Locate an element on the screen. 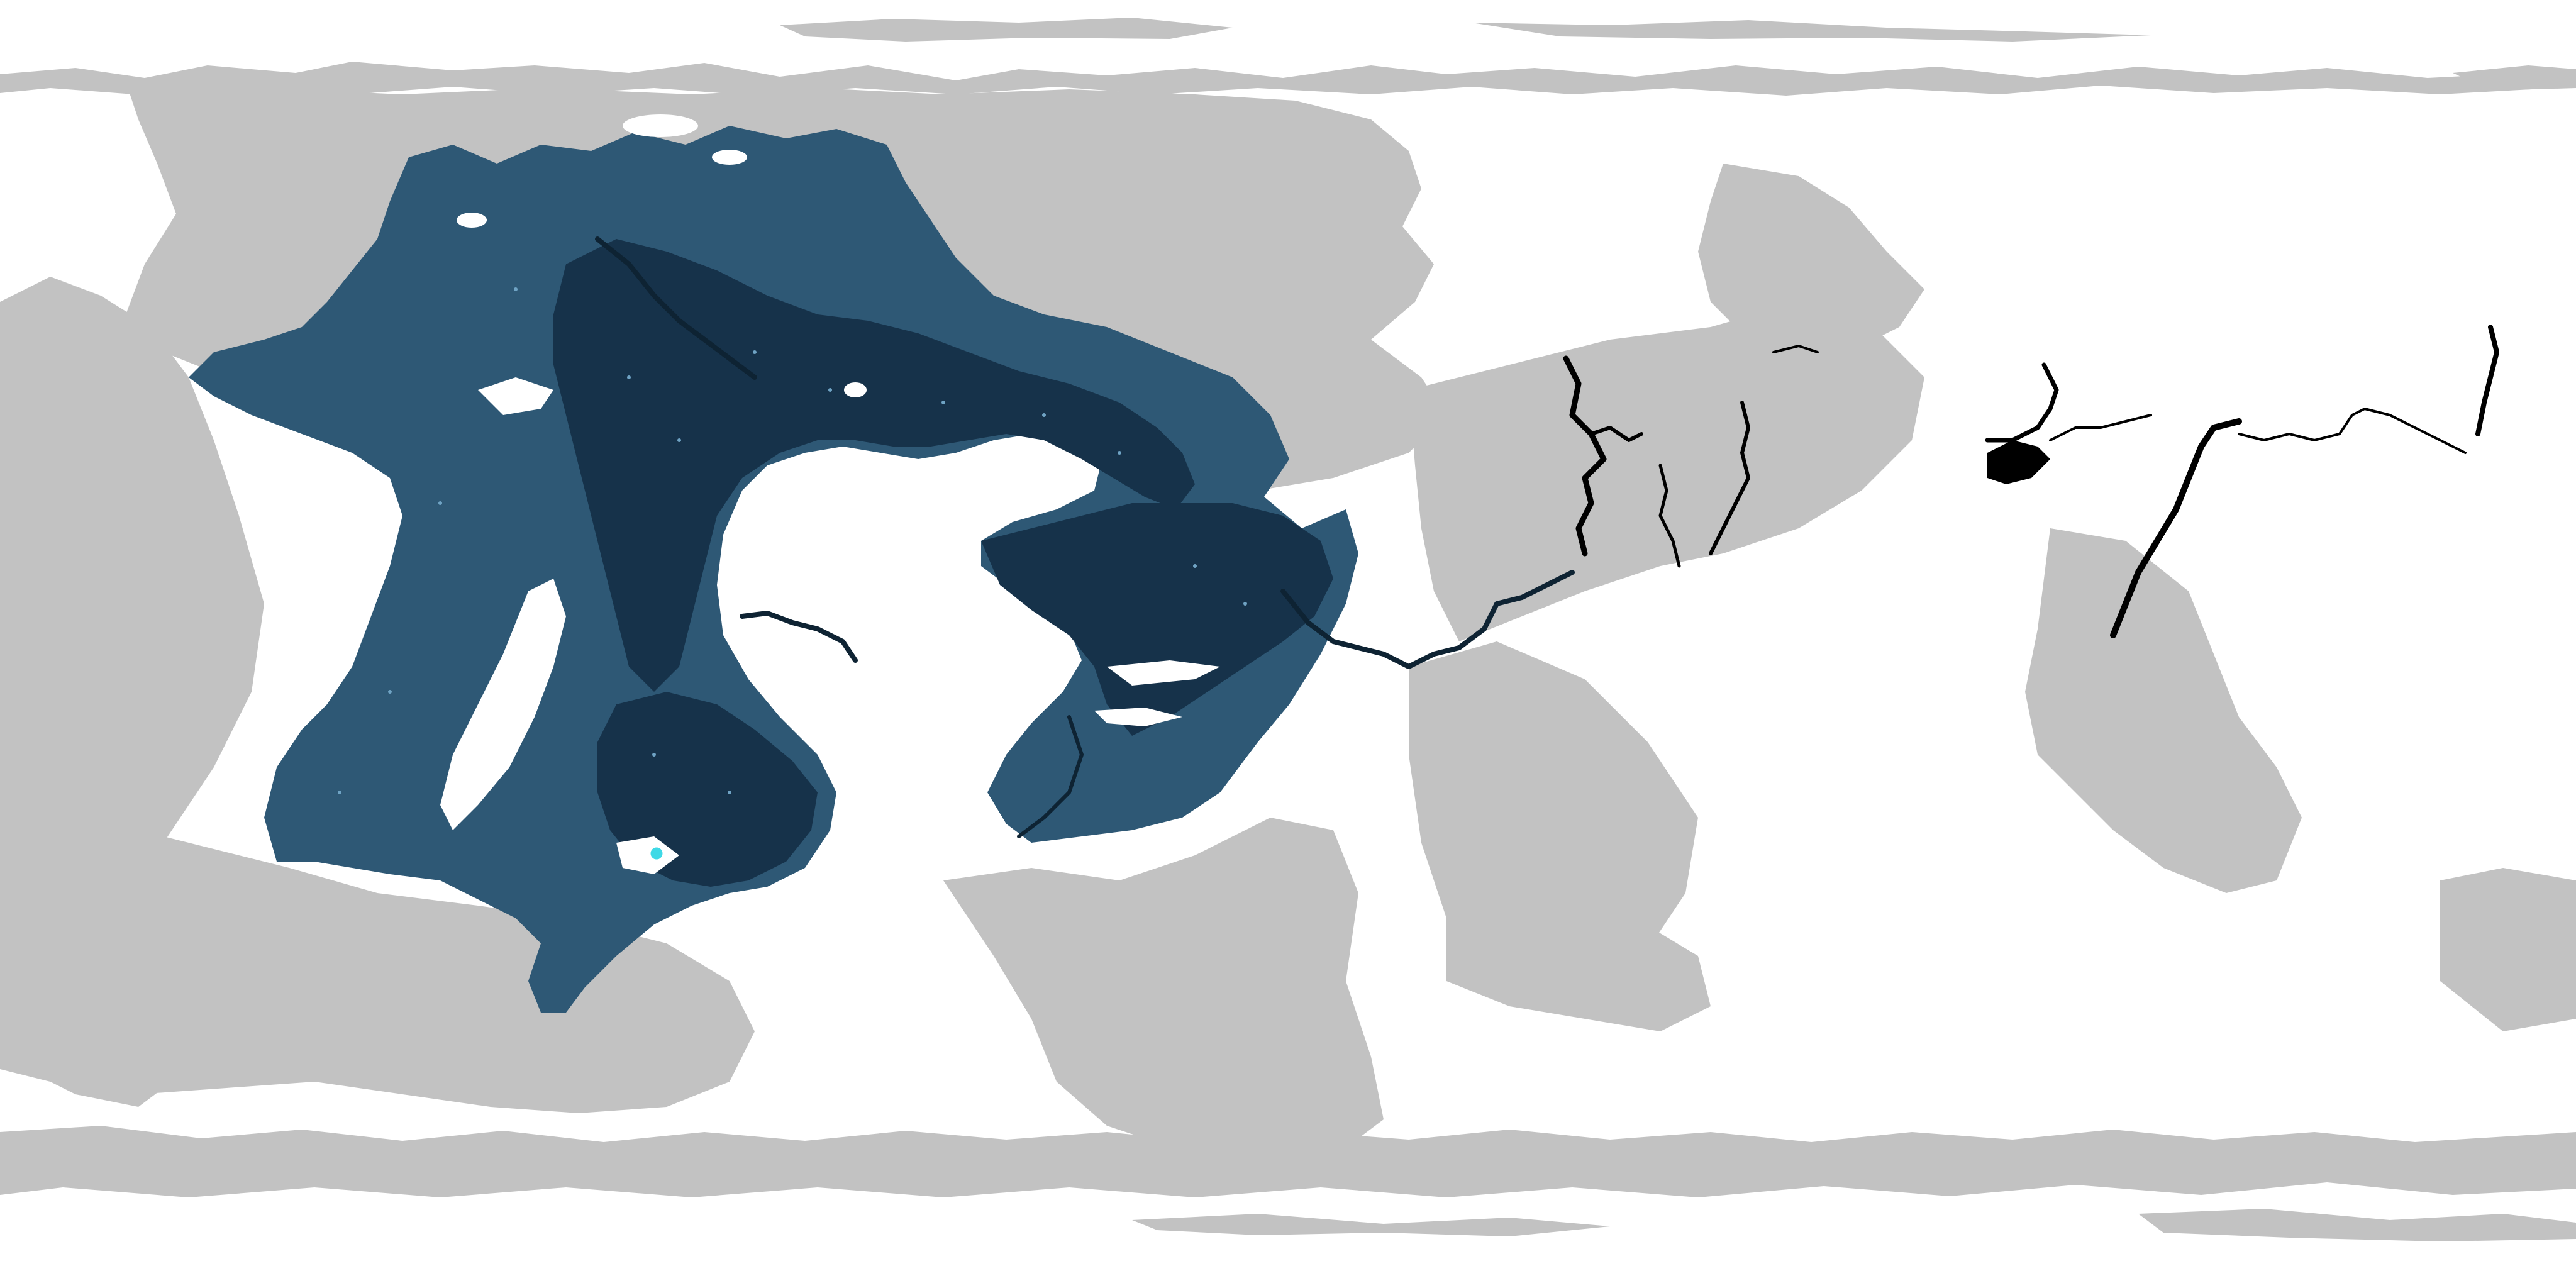 Image resolution: width=2576 pixels, height=1288 pixels. plateau-north-streak is located at coordinates (515, 396).